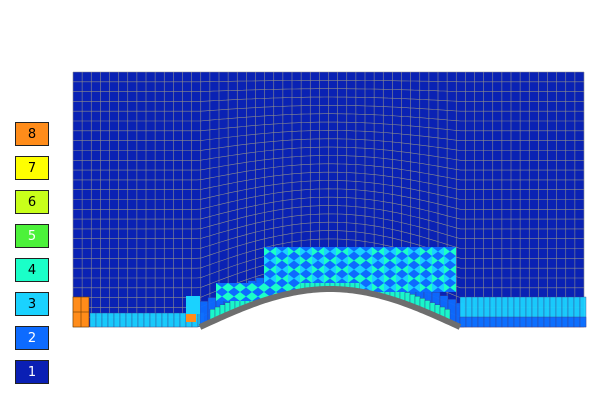  What do you see at coordinates (32, 270) in the screenshot?
I see `legend-level-4-label: 4` at bounding box center [32, 270].